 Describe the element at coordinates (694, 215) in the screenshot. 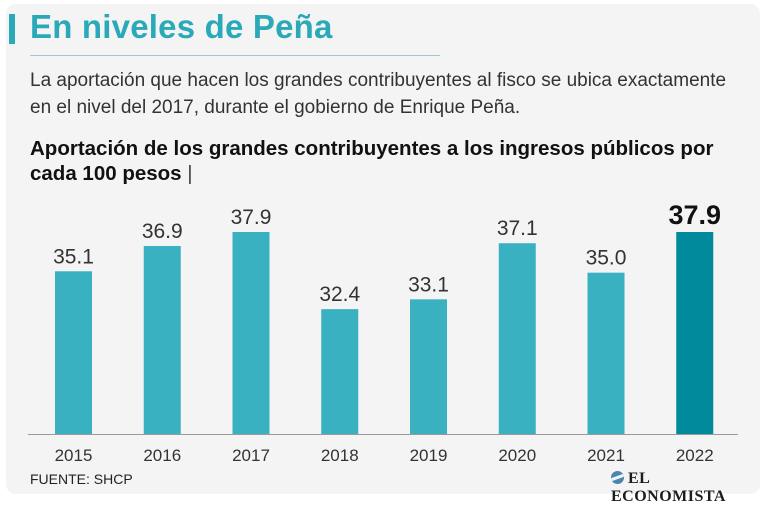

I see `data-label-2022: 37.9` at that location.